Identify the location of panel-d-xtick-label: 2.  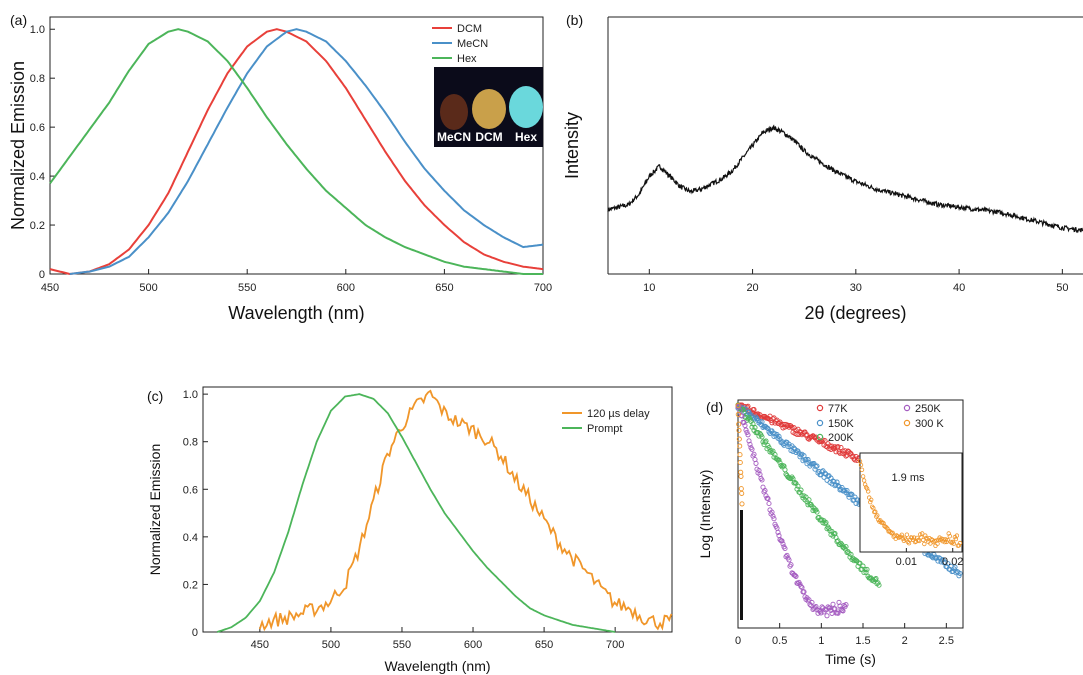
(905, 641).